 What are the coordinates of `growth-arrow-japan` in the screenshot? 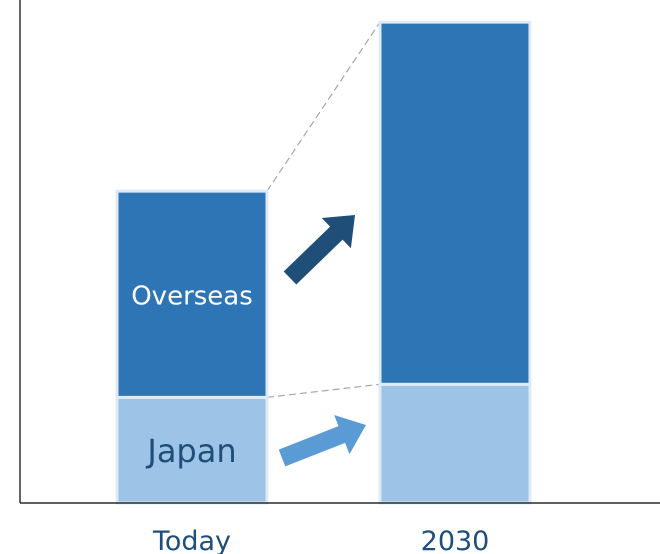 It's located at (322, 441).